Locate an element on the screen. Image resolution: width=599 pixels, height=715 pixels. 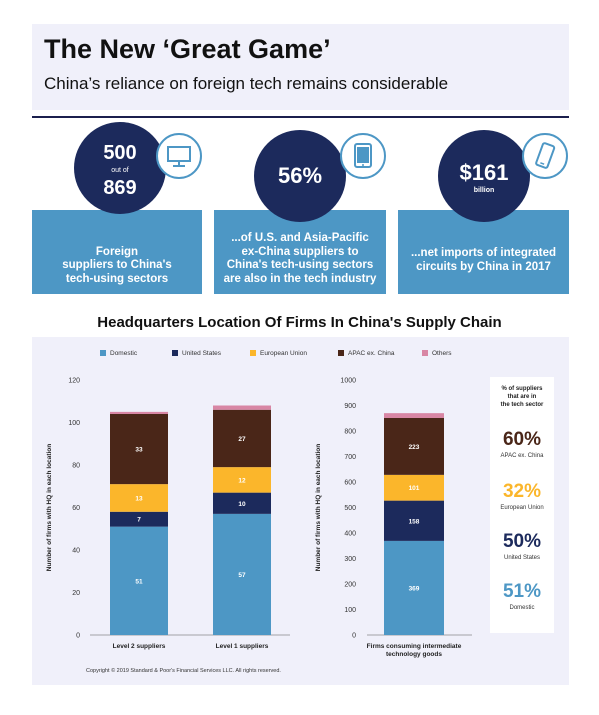
bar-value-label: 7 is located at coordinates (139, 520).